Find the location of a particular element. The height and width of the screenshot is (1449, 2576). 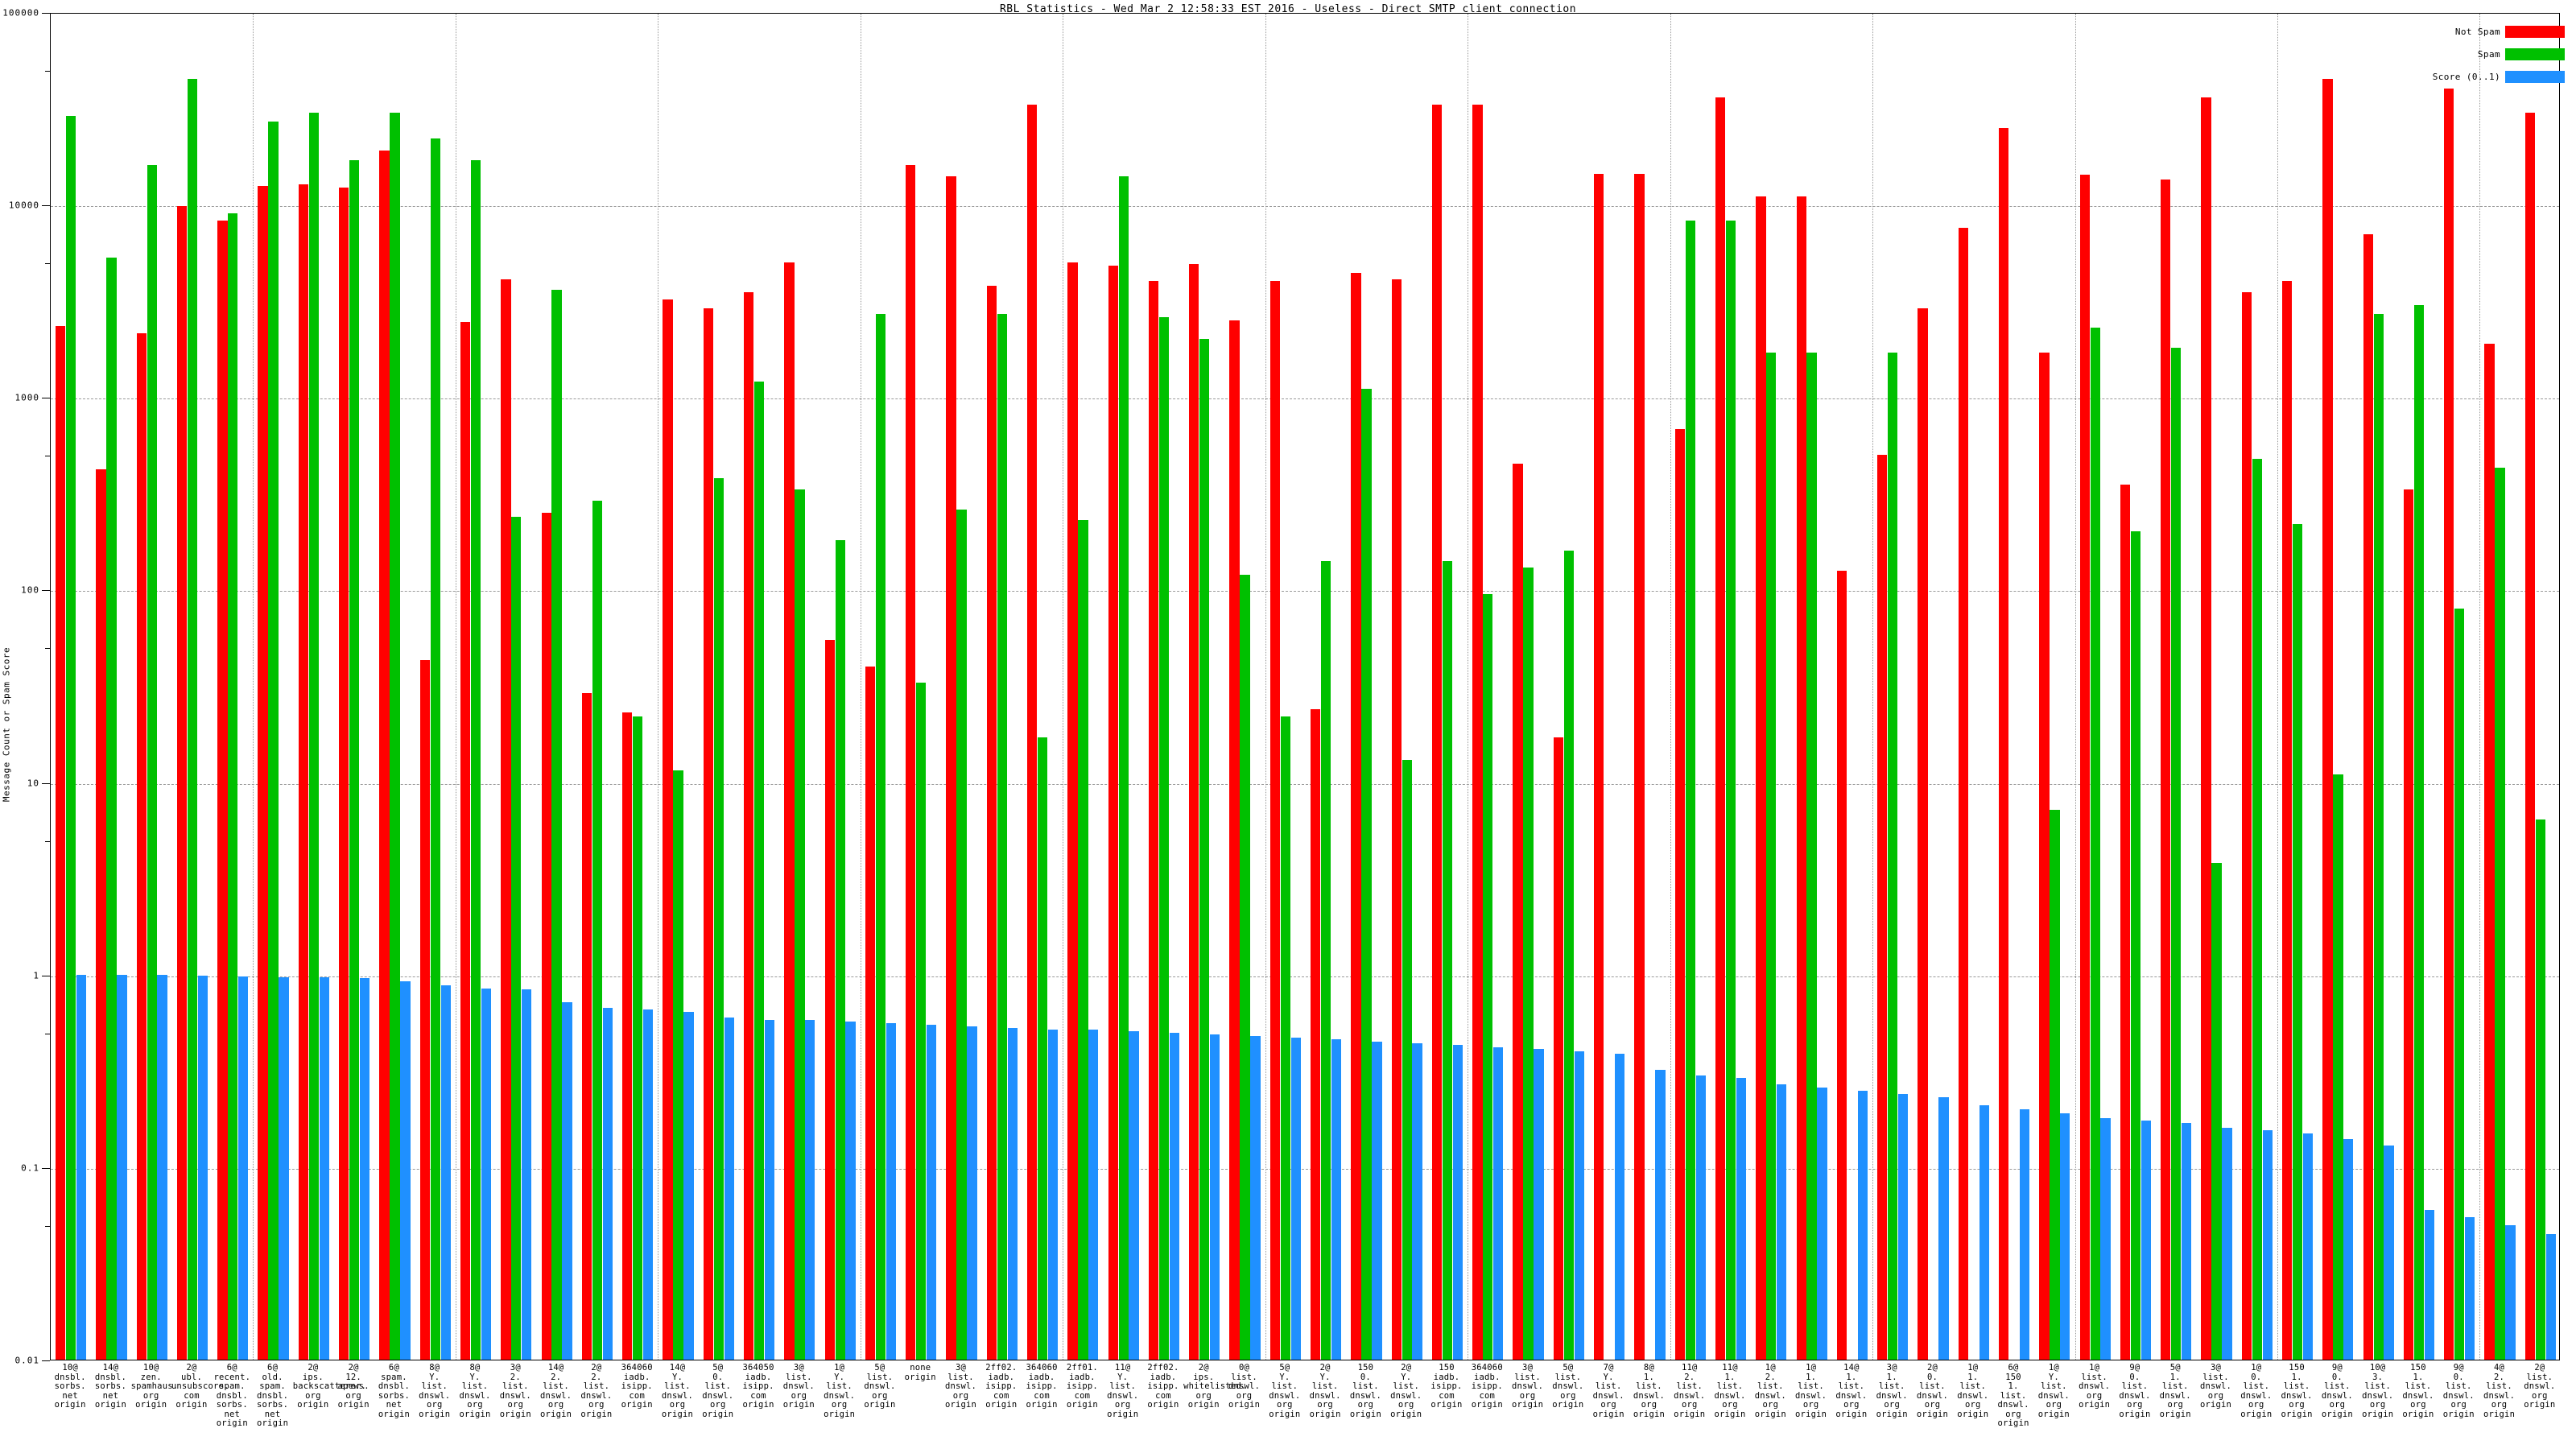

x-axis-tick-label: 3@ list. dnswl. org origin is located at coordinates (1528, 1386).